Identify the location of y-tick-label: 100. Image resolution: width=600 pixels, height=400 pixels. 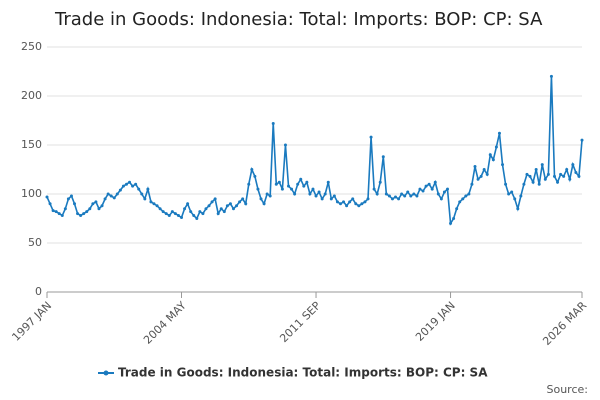
(31, 193).